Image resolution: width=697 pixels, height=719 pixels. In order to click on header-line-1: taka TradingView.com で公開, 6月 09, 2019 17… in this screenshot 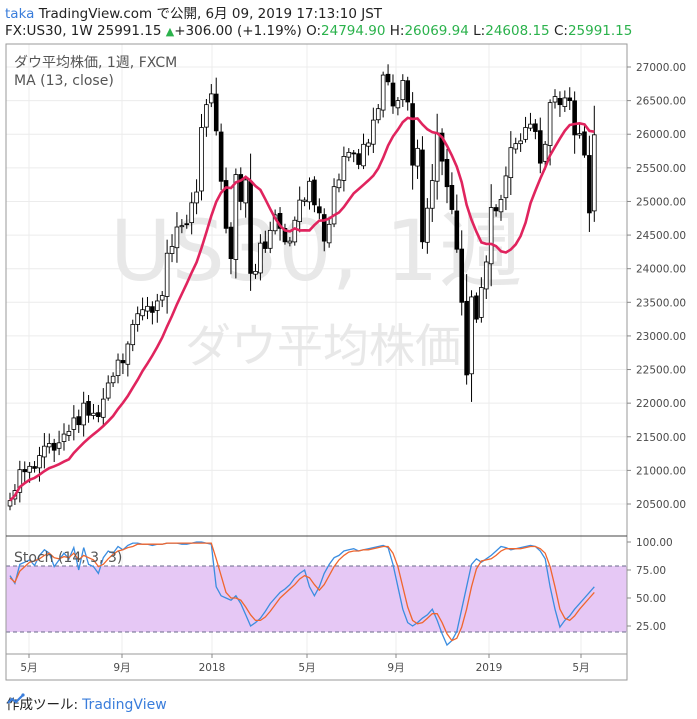, I will do `click(193, 14)`.